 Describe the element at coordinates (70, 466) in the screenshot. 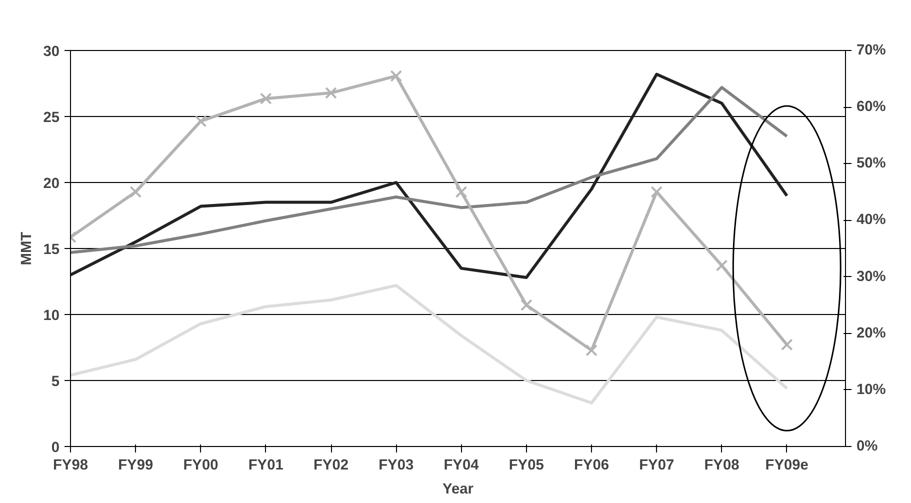

I see `x-tick-label: FY98` at that location.